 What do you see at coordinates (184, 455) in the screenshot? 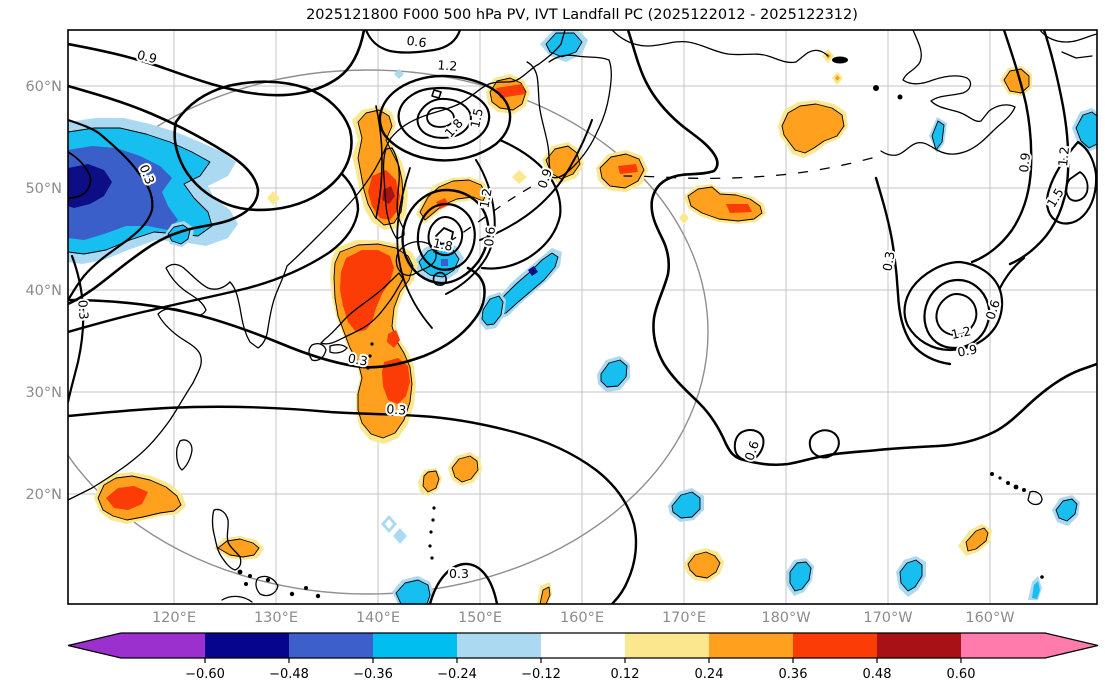
I see `coastline-taiwan` at bounding box center [184, 455].